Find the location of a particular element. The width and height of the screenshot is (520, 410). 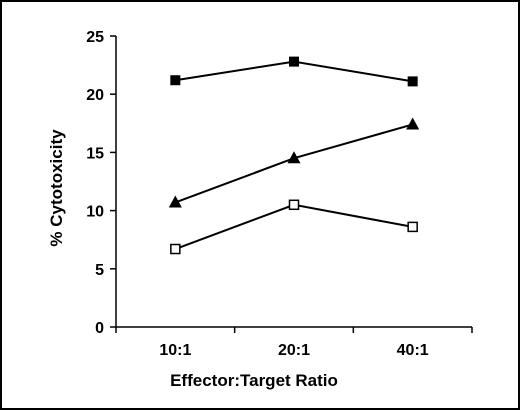

y-tick-label: 5 is located at coordinates (99, 270).